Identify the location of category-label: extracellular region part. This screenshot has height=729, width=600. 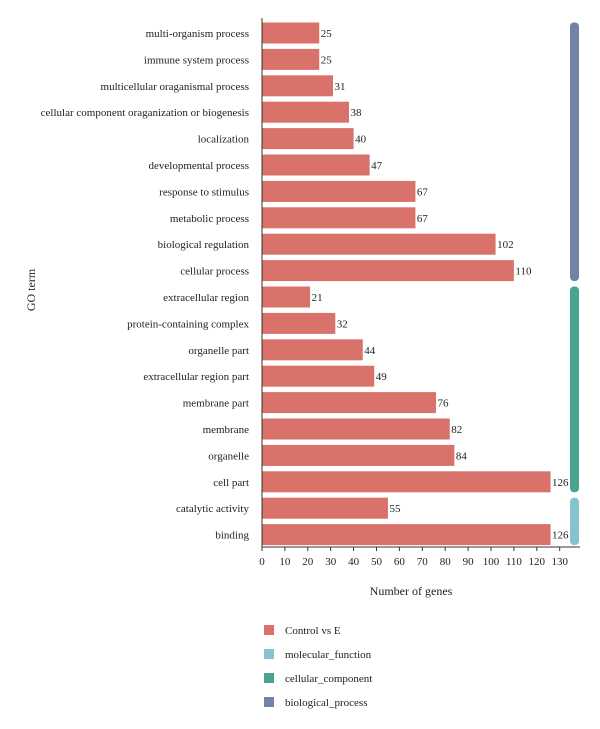
(196, 377).